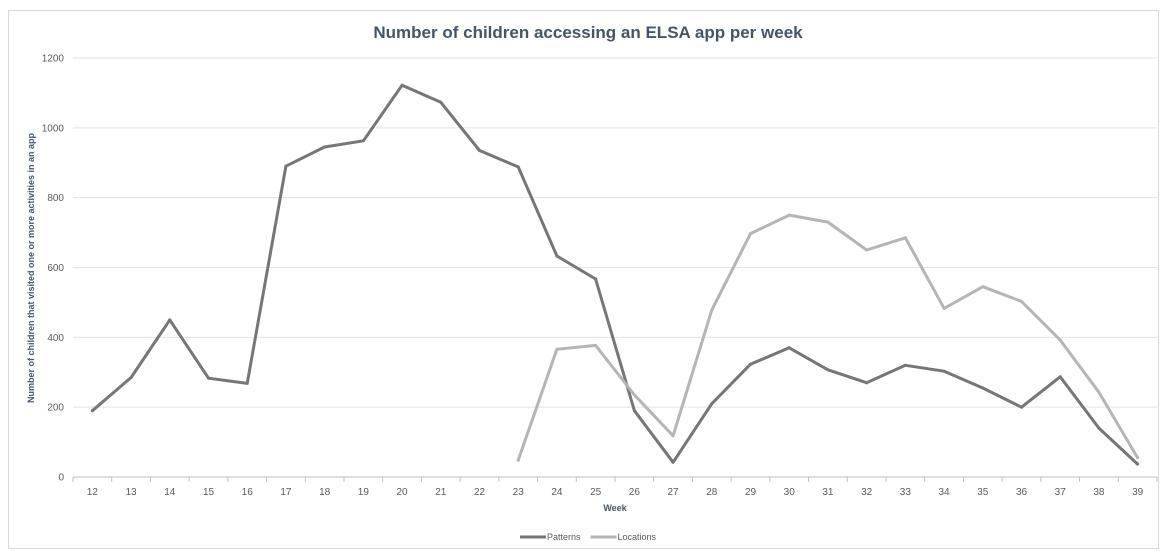  I want to click on x-tick-label: 18, so click(325, 492).